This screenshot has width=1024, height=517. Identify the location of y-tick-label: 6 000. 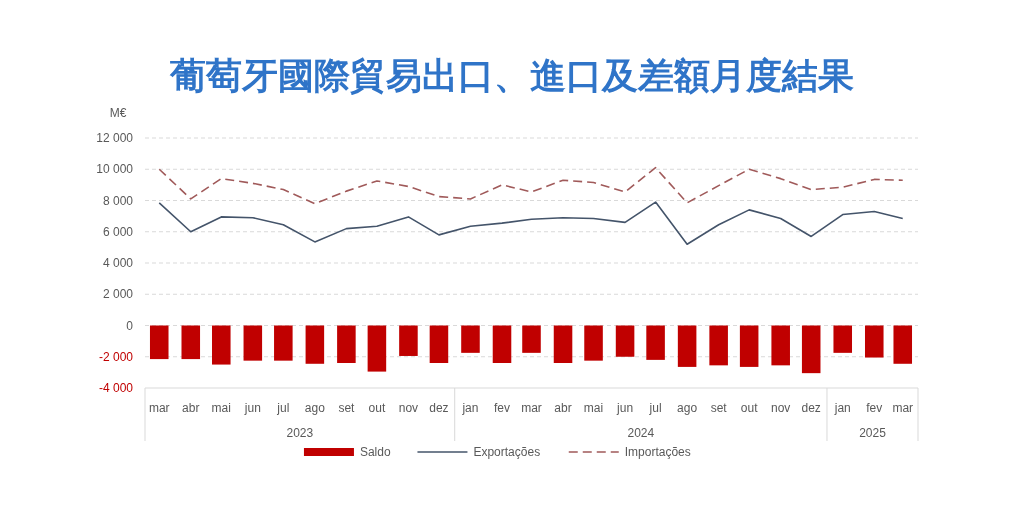
(118, 231).